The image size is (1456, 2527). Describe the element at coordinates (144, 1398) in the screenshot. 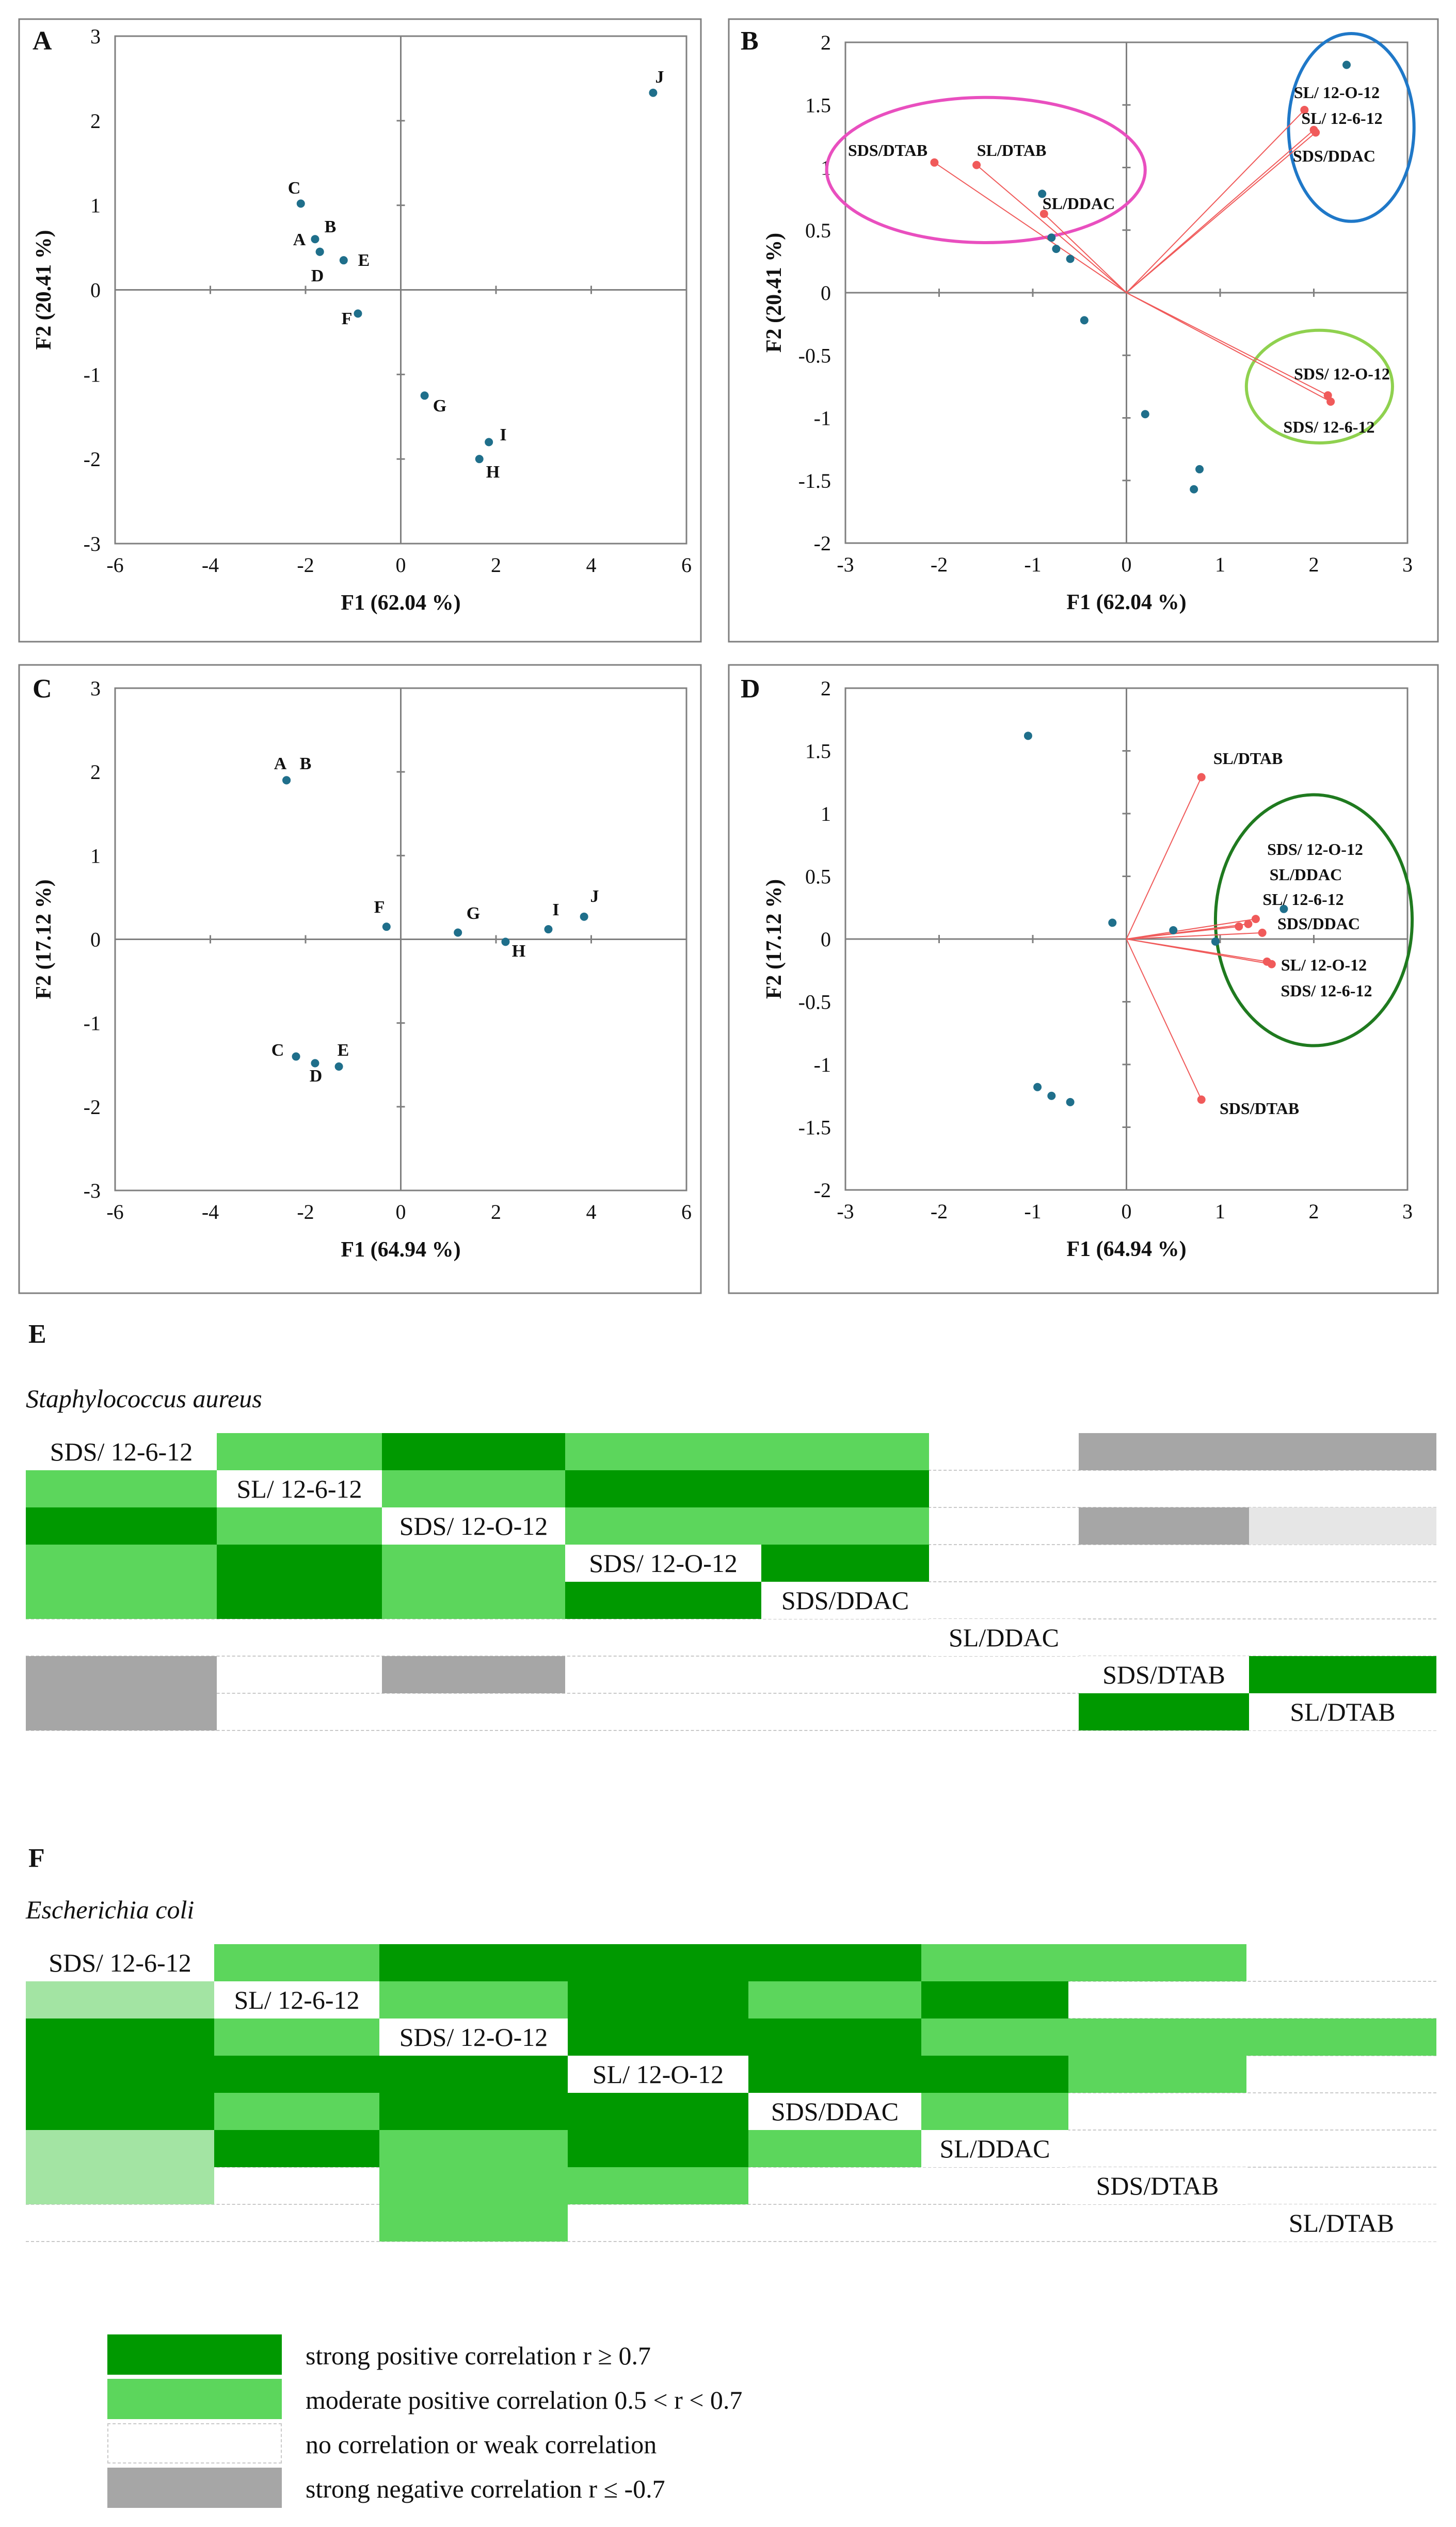

I see `species-title-e: Staphylococcus aureus` at that location.